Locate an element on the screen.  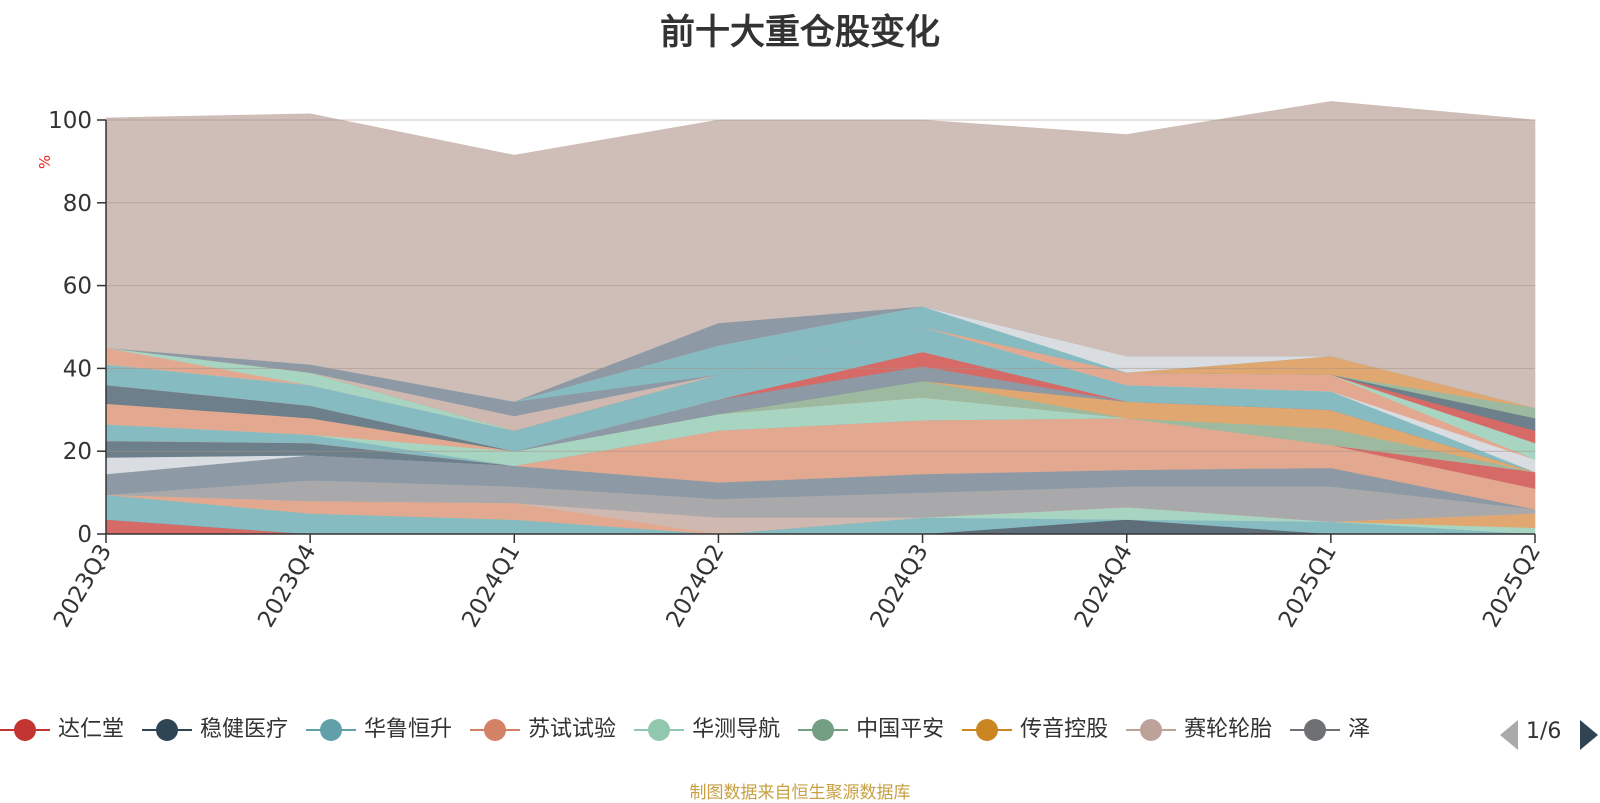
legend-items: 达仁堂 稳健医疗 华鲁恒升 苏试试验 华测导航 中国平安 传音控股 赛轮轮胎 泽 is located at coordinates (739, 732).